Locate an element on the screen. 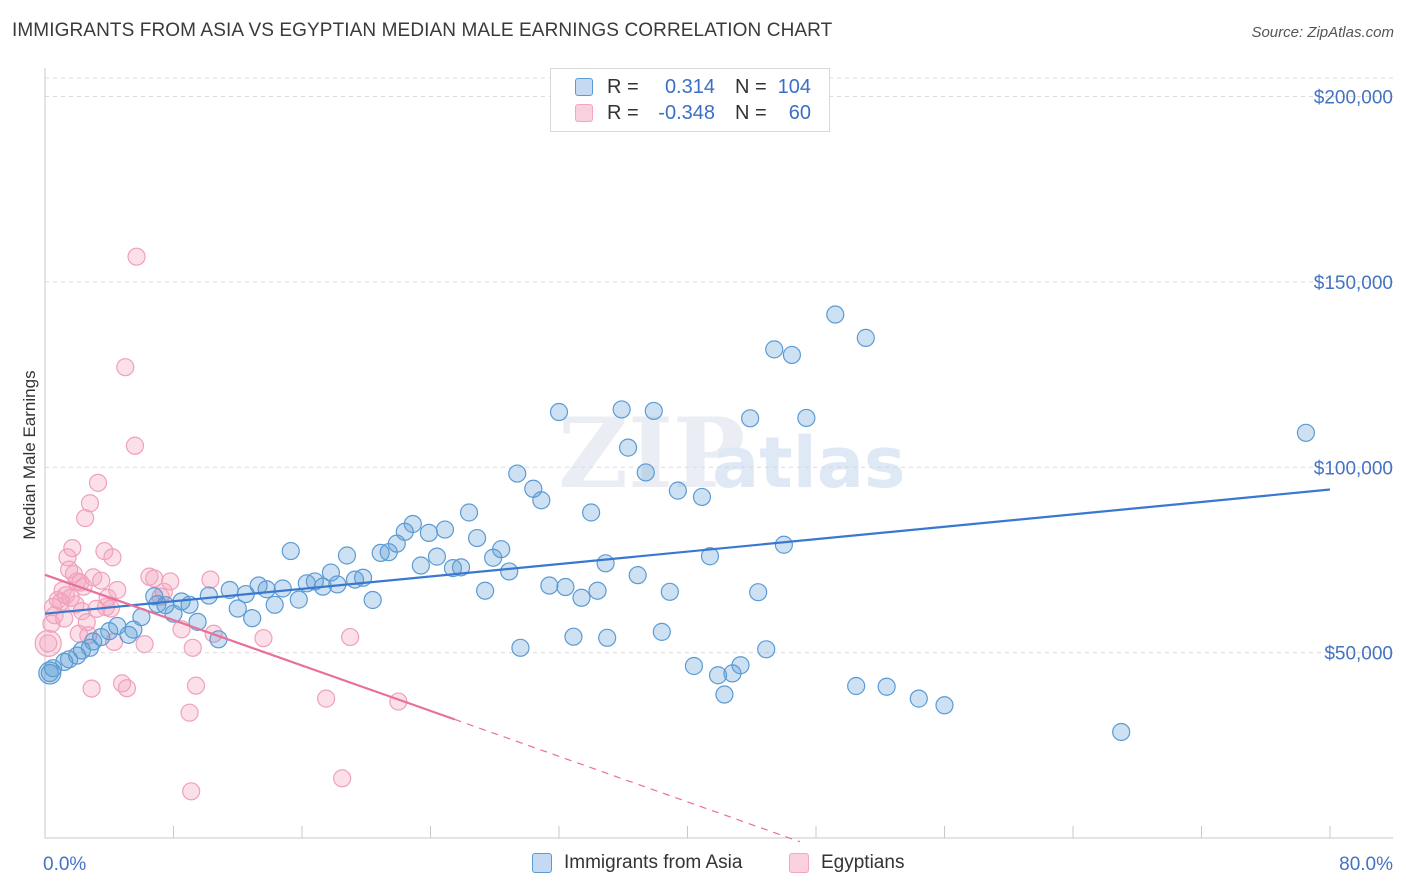 The height and width of the screenshot is (892, 1406). chart-source: Source: ZipAtlas.com is located at coordinates (1322, 32).